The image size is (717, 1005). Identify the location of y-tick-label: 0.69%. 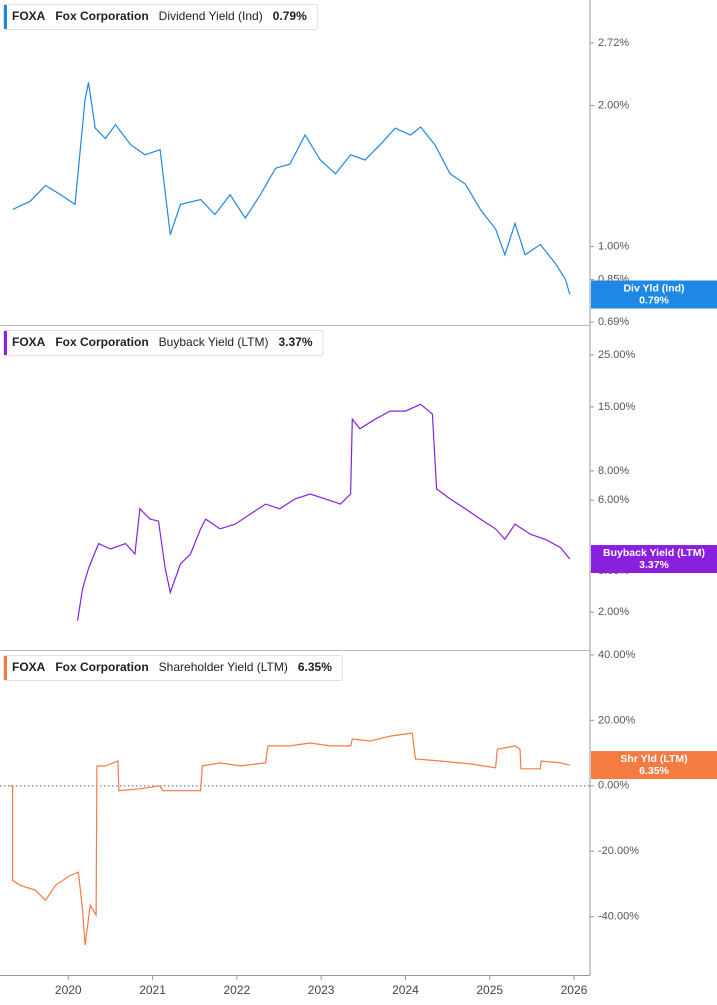
(613, 322).